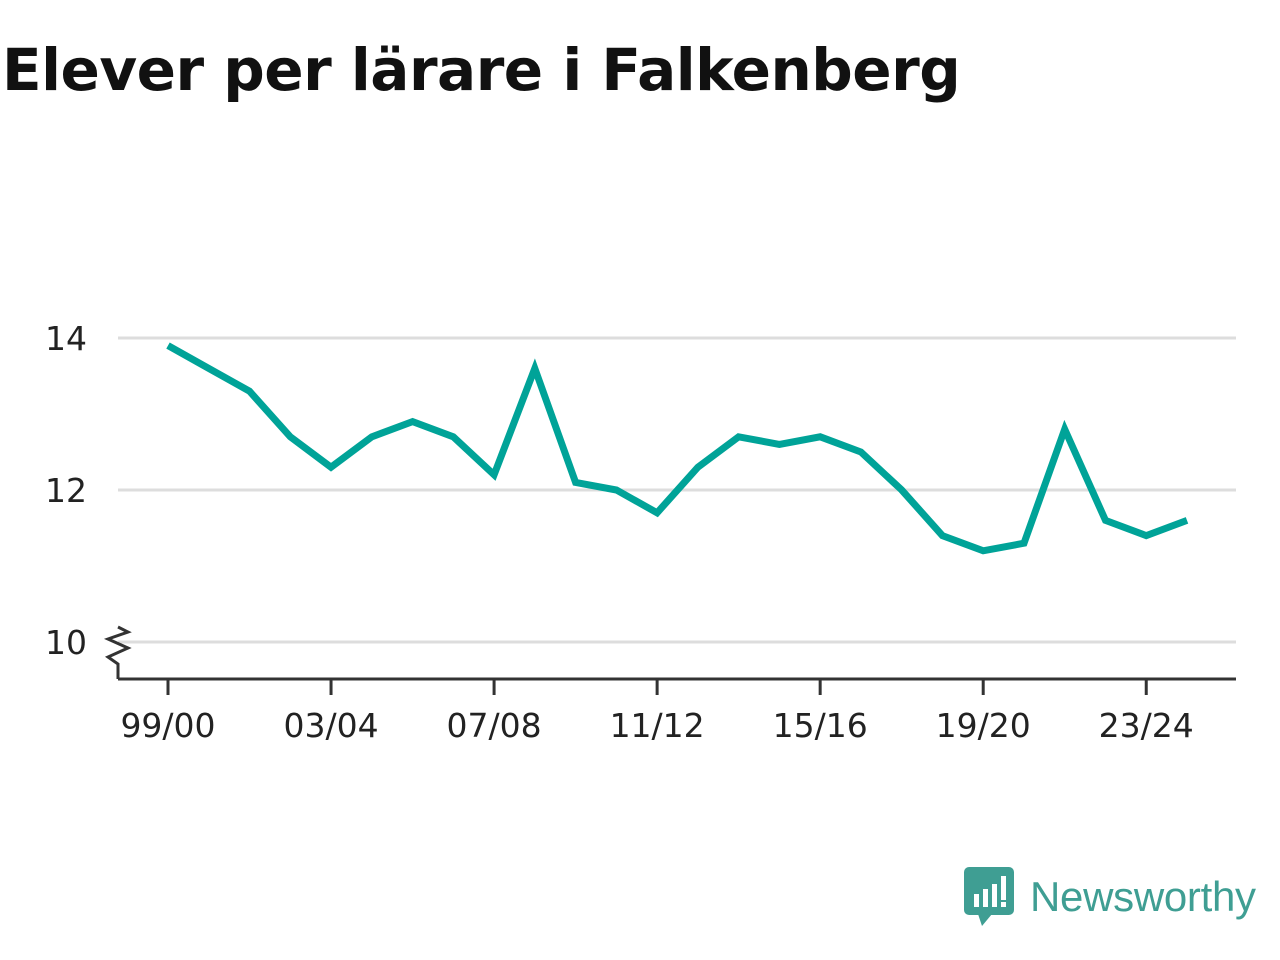 This screenshot has height=960, width=1280. I want to click on x-tick-label: 15/16, so click(820, 725).